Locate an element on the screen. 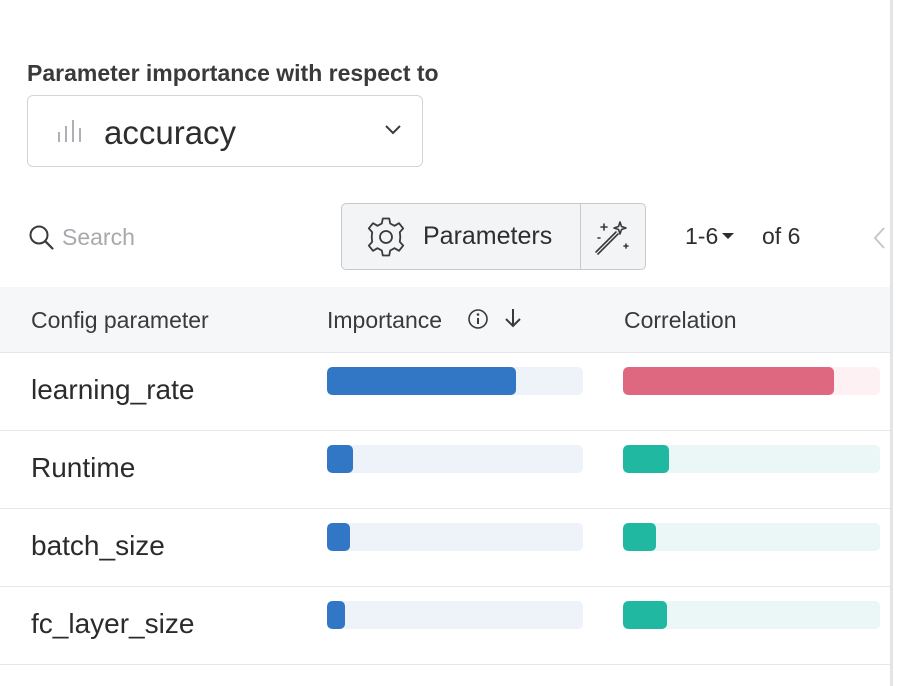 Image resolution: width=912 pixels, height=686 pixels. column-header-config: Config parameter is located at coordinates (120, 320).